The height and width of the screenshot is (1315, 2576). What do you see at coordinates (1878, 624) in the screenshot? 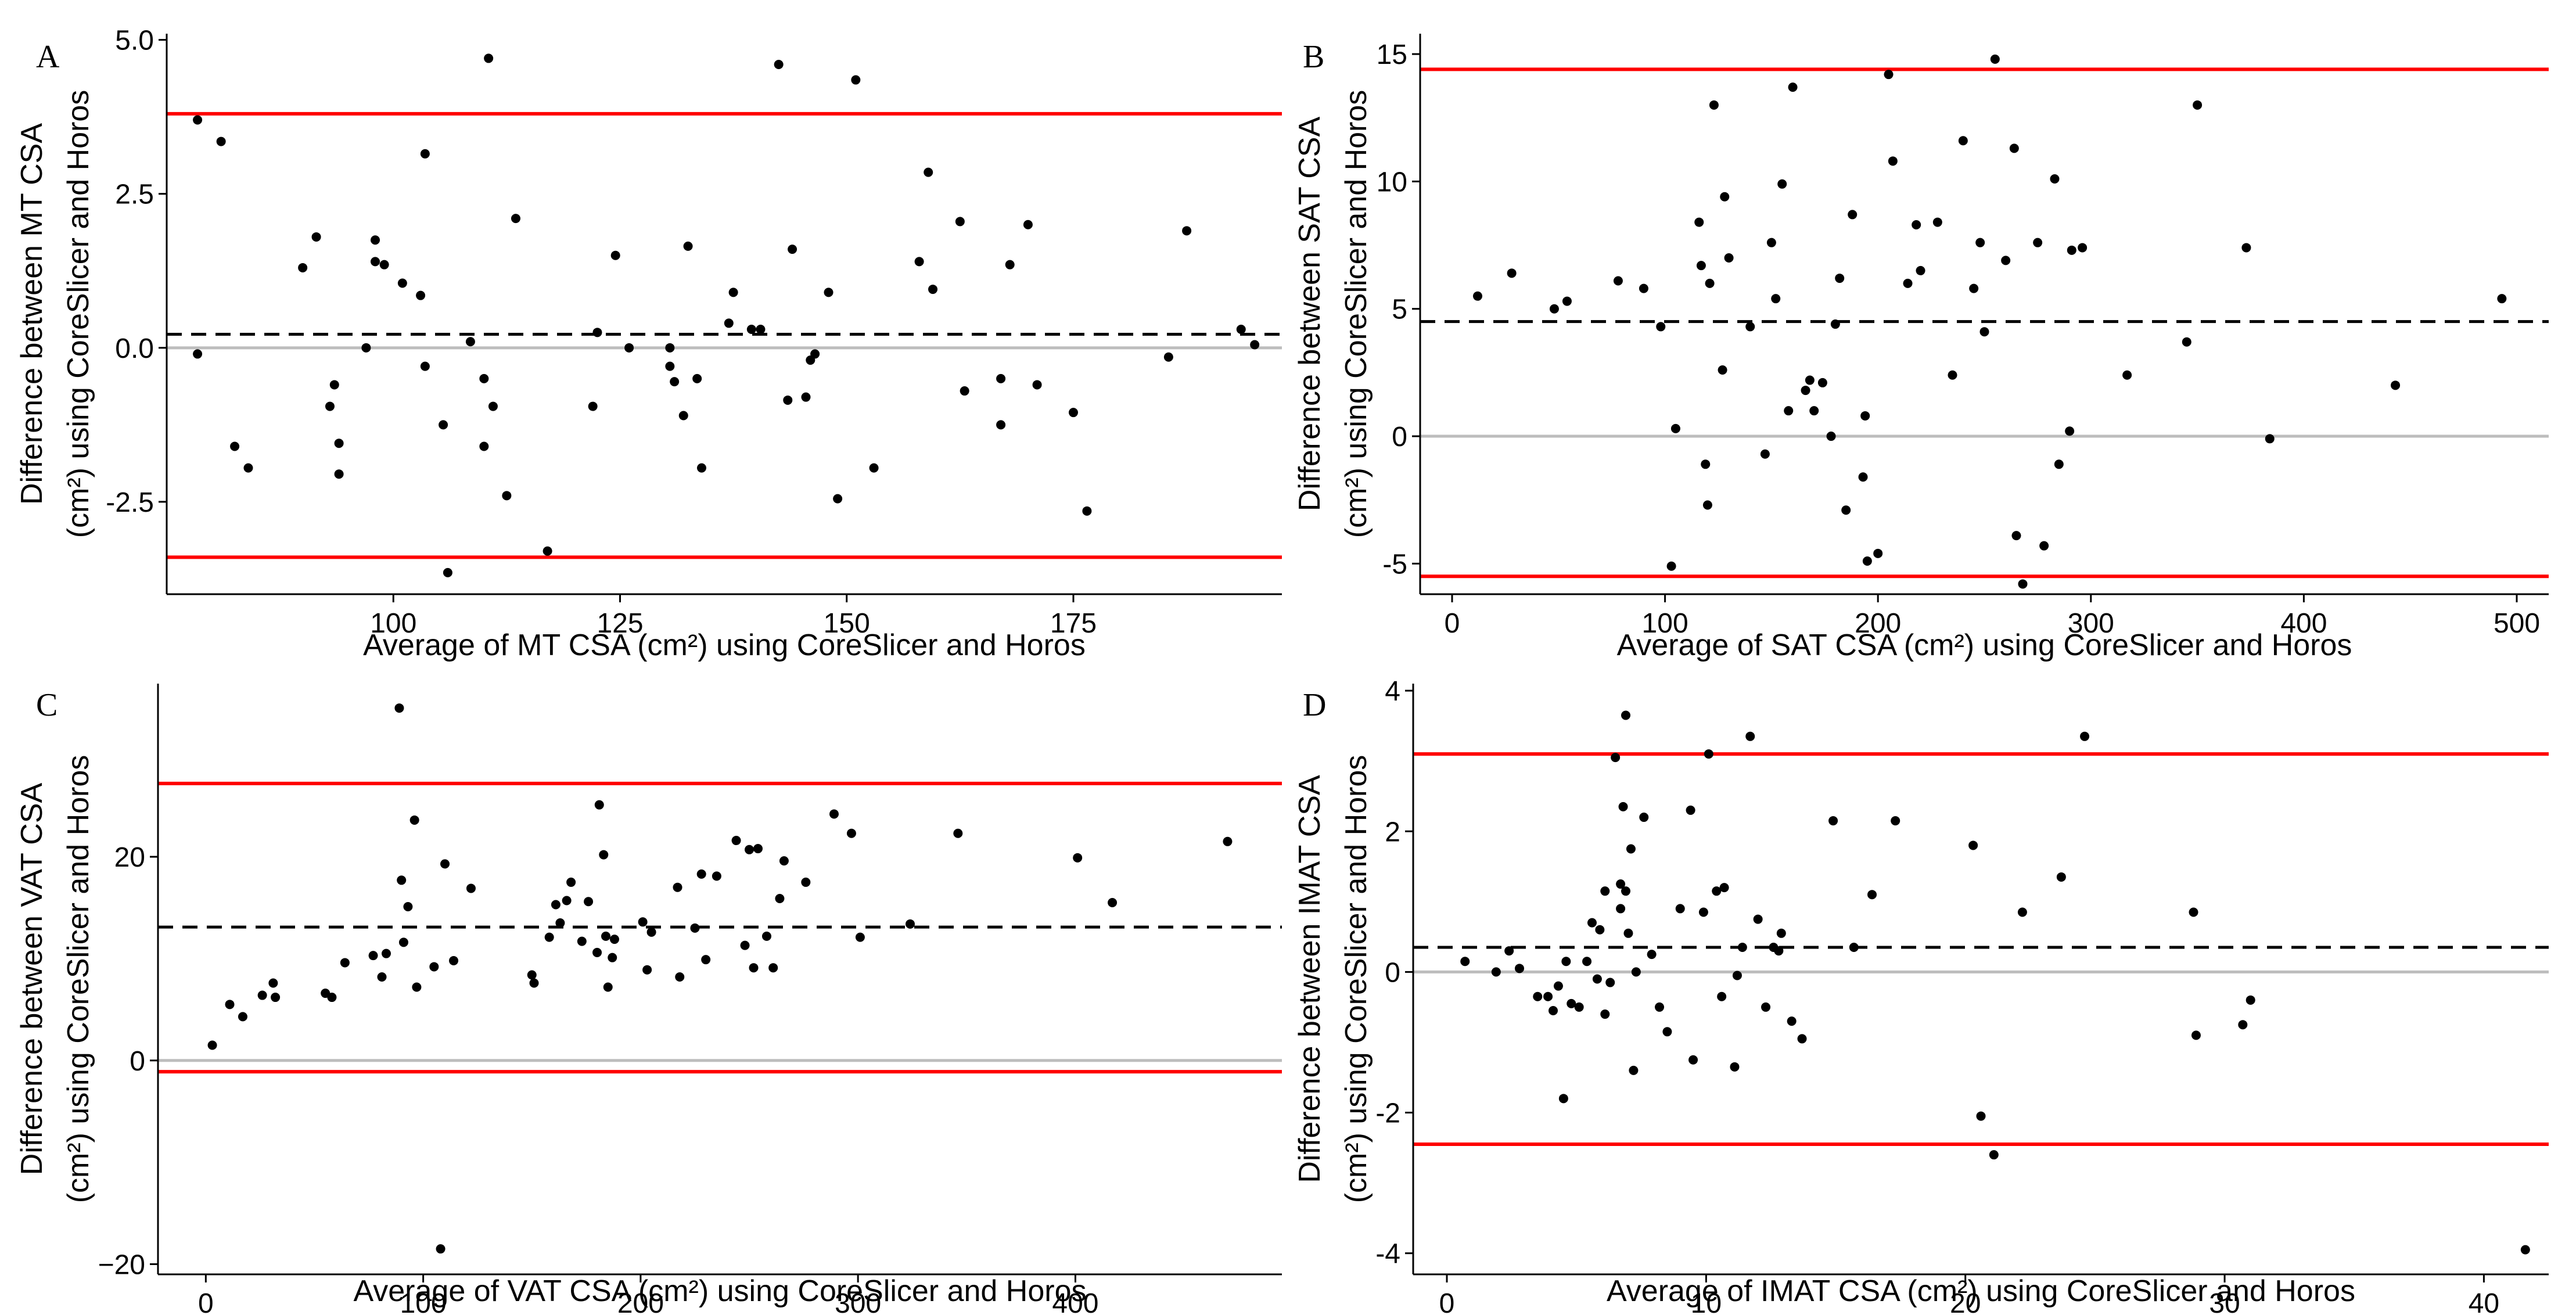
I see `panel-b-x-tick-label-200: 200` at bounding box center [1878, 624].